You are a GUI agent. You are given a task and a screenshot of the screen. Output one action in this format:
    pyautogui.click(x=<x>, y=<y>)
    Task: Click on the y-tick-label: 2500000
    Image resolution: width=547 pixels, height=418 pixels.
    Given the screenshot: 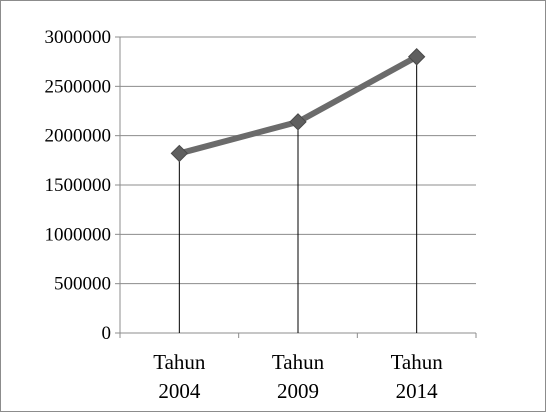 What is the action you would take?
    pyautogui.click(x=78, y=86)
    